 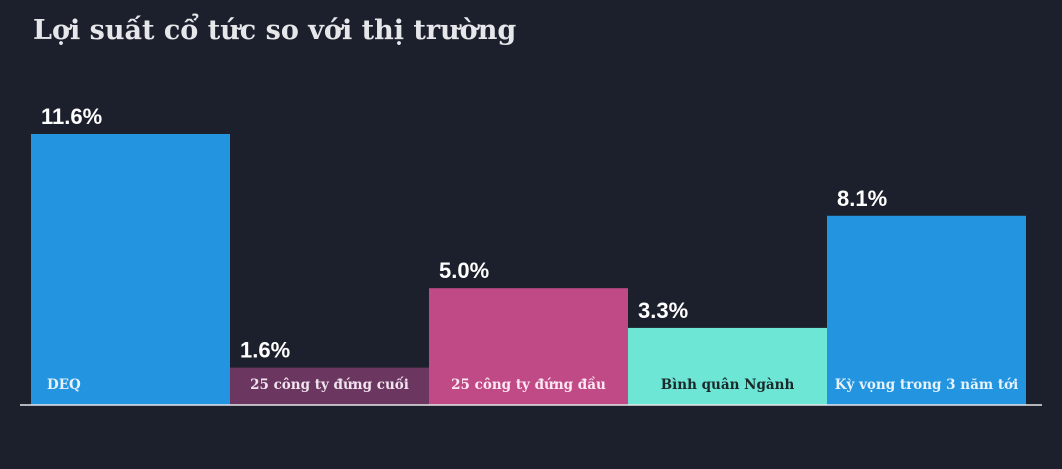 What do you see at coordinates (64, 385) in the screenshot?
I see `bar-category-label-0: DEQ` at bounding box center [64, 385].